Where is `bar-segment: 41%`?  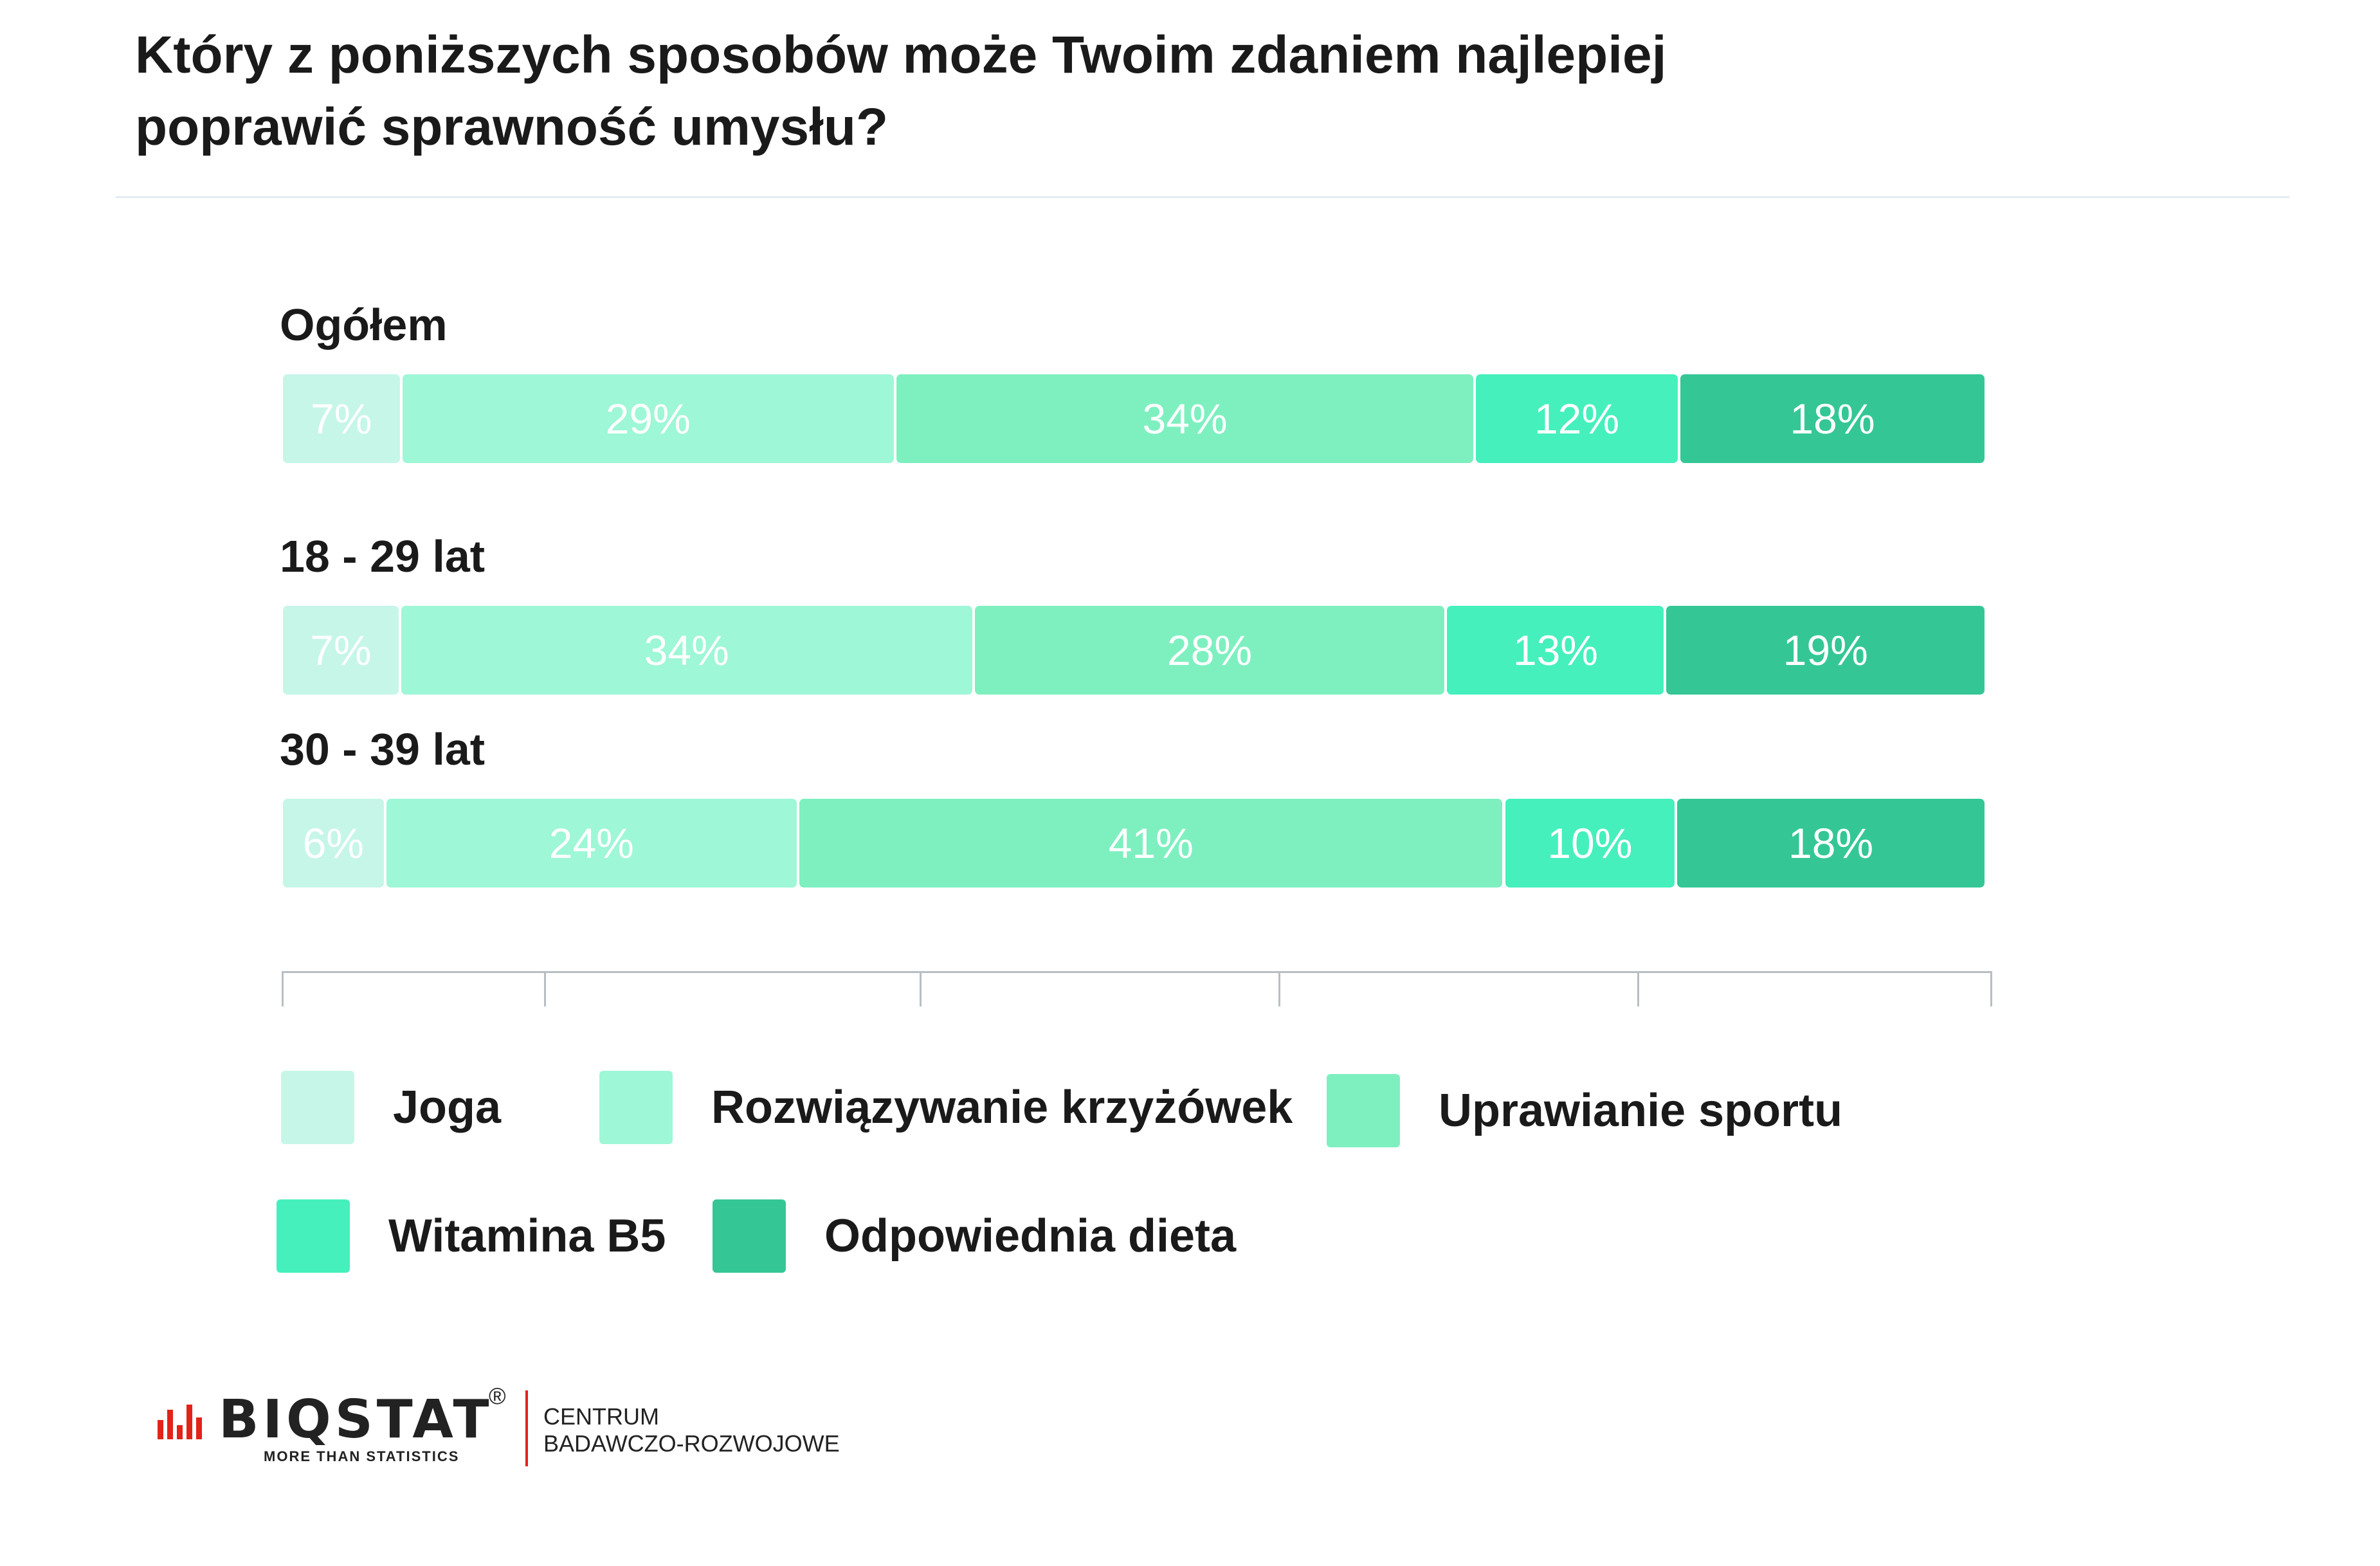 bar-segment: 41% is located at coordinates (1151, 843).